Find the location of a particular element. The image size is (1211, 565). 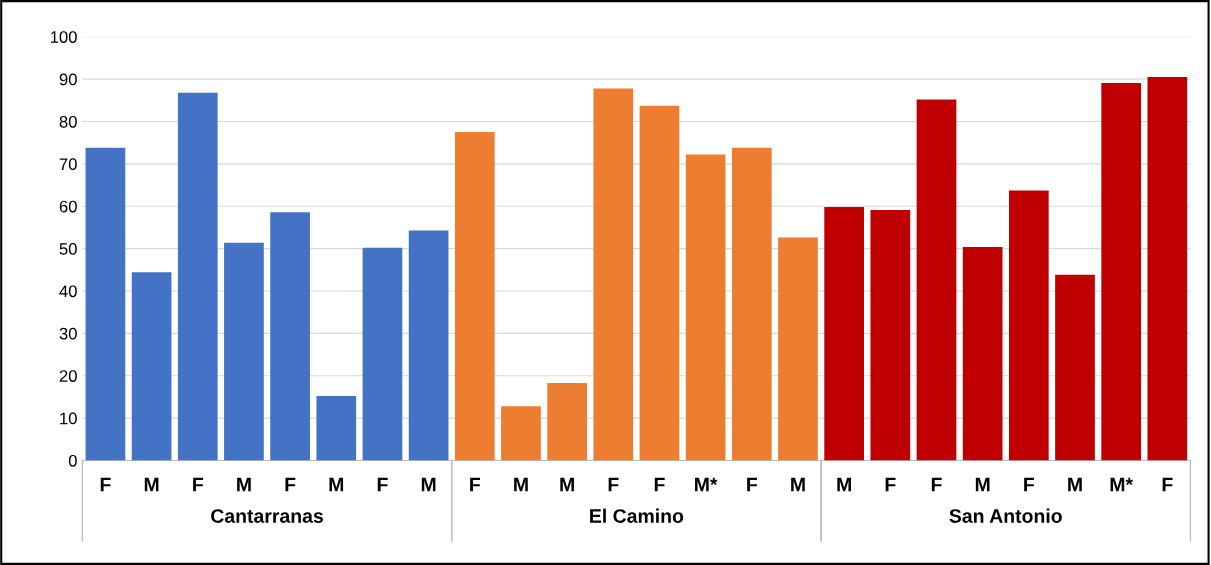

y-tick-label: 0 is located at coordinates (72, 460).